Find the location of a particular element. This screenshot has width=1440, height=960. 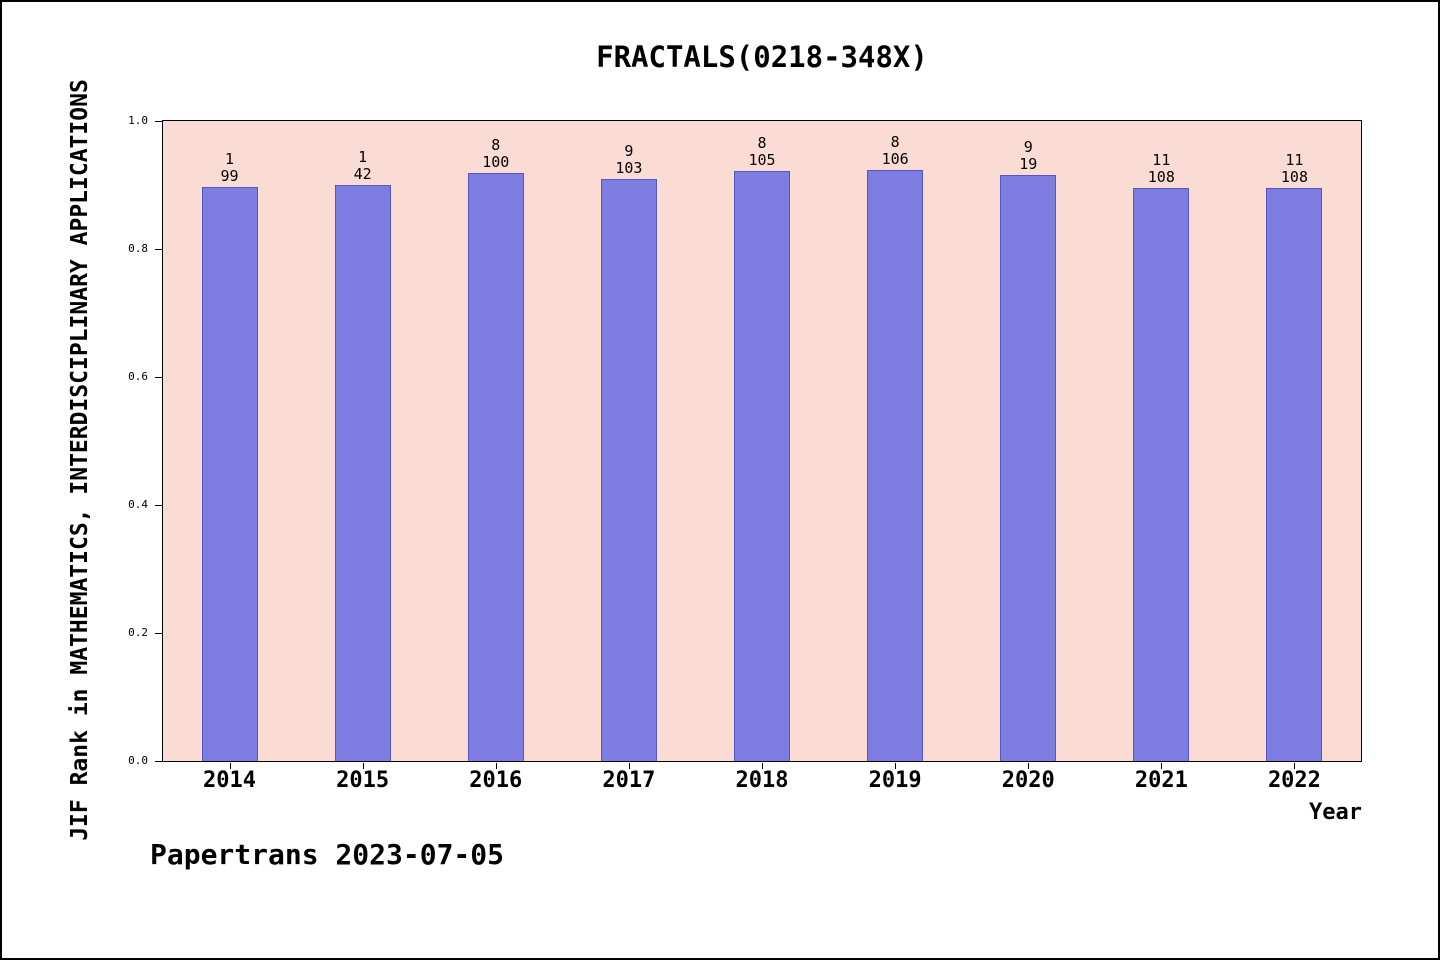

bar-total-2015: 42 is located at coordinates (362, 174).